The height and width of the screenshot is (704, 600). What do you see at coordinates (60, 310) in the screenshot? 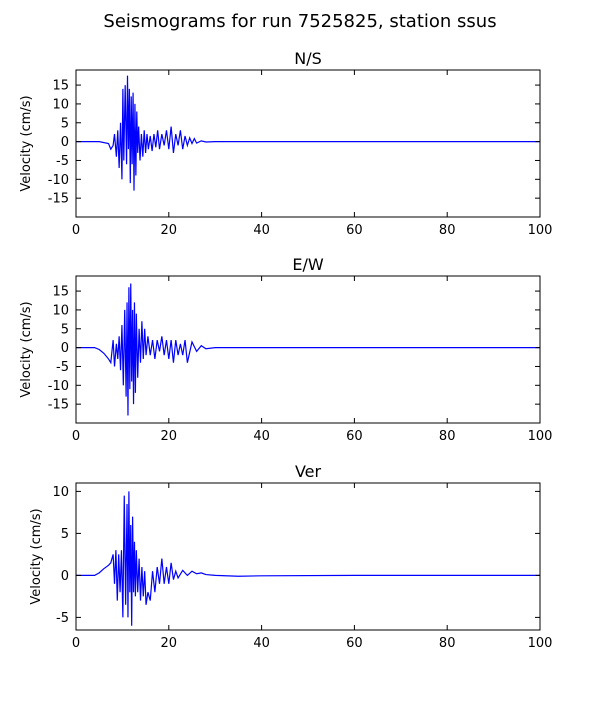
I see `y-tick-label-e-w: 10` at bounding box center [60, 310].